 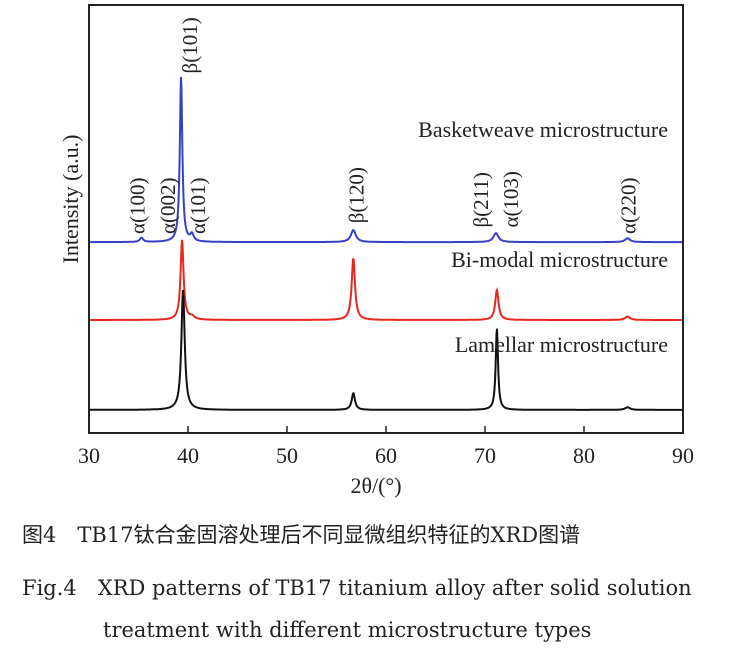 I want to click on peak-annotation: α(100), so click(x=137, y=205).